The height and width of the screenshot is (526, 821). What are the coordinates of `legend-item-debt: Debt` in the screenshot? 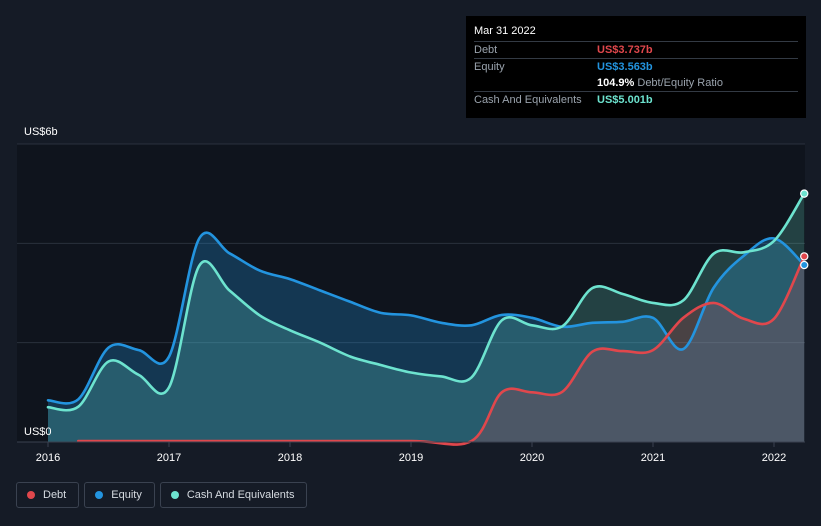 It's located at (48, 495).